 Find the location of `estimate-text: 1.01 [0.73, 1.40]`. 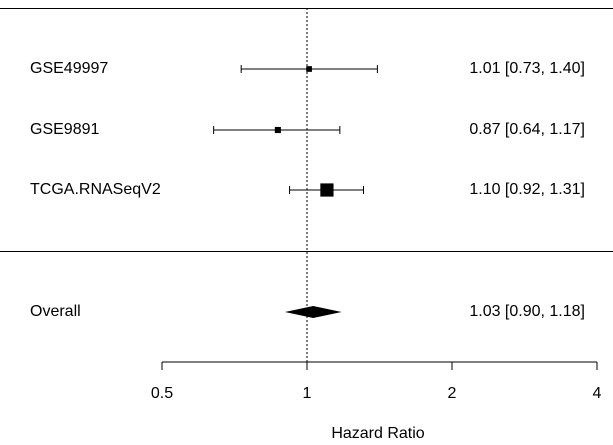

estimate-text: 1.01 [0.73, 1.40] is located at coordinates (527, 68).